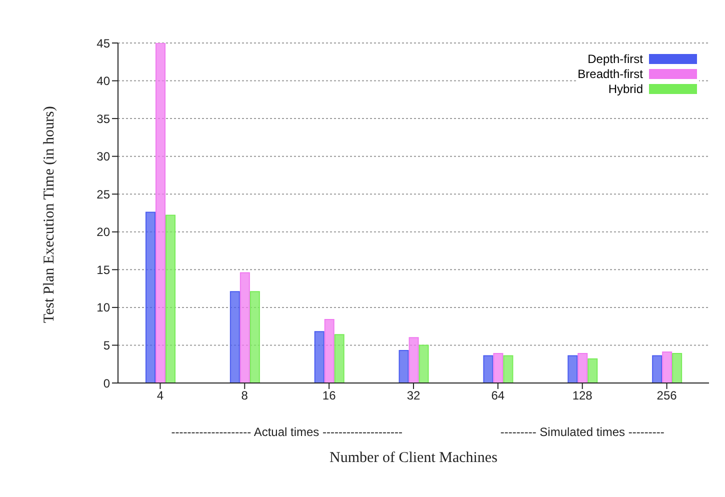 This screenshot has width=725, height=497. I want to click on y-tick-label: 35, so click(103, 119).